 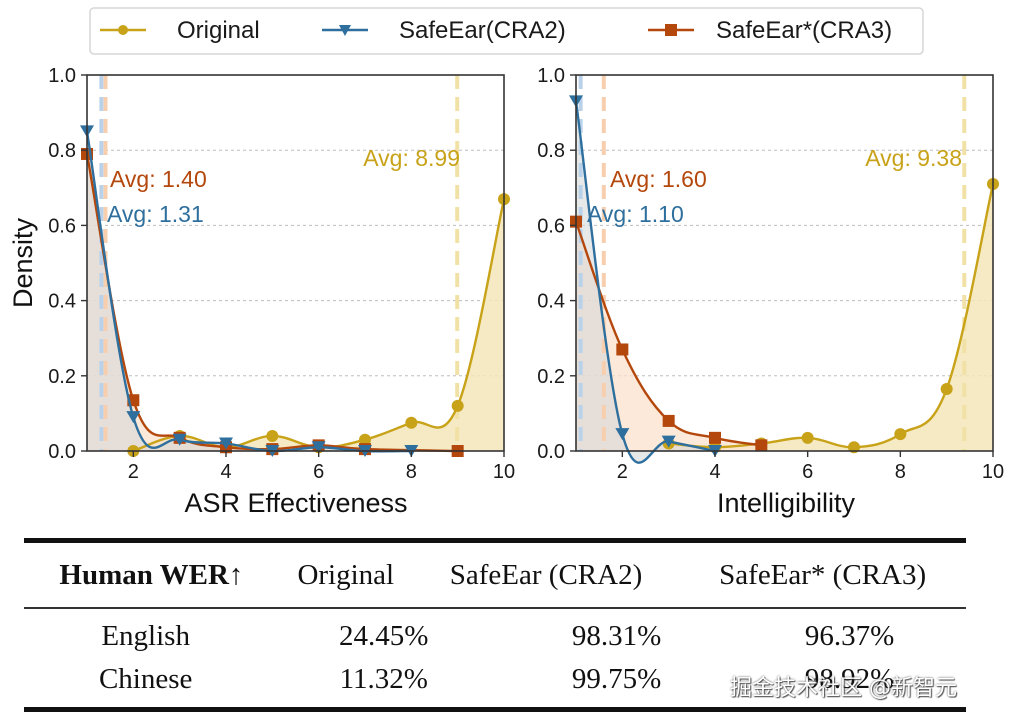 I want to click on table-cell-cra2: 99.75%, so click(x=616, y=679).